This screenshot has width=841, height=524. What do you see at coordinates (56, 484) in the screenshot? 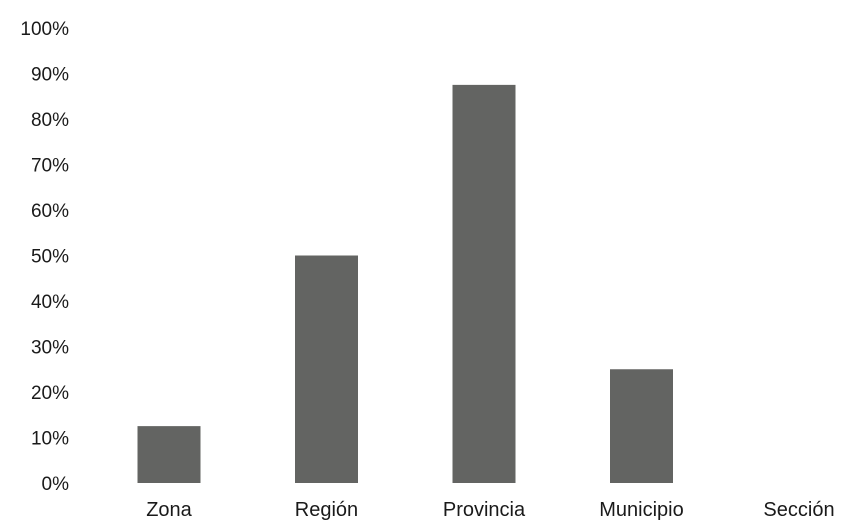
I see `y-tick-label: 0%` at bounding box center [56, 484].